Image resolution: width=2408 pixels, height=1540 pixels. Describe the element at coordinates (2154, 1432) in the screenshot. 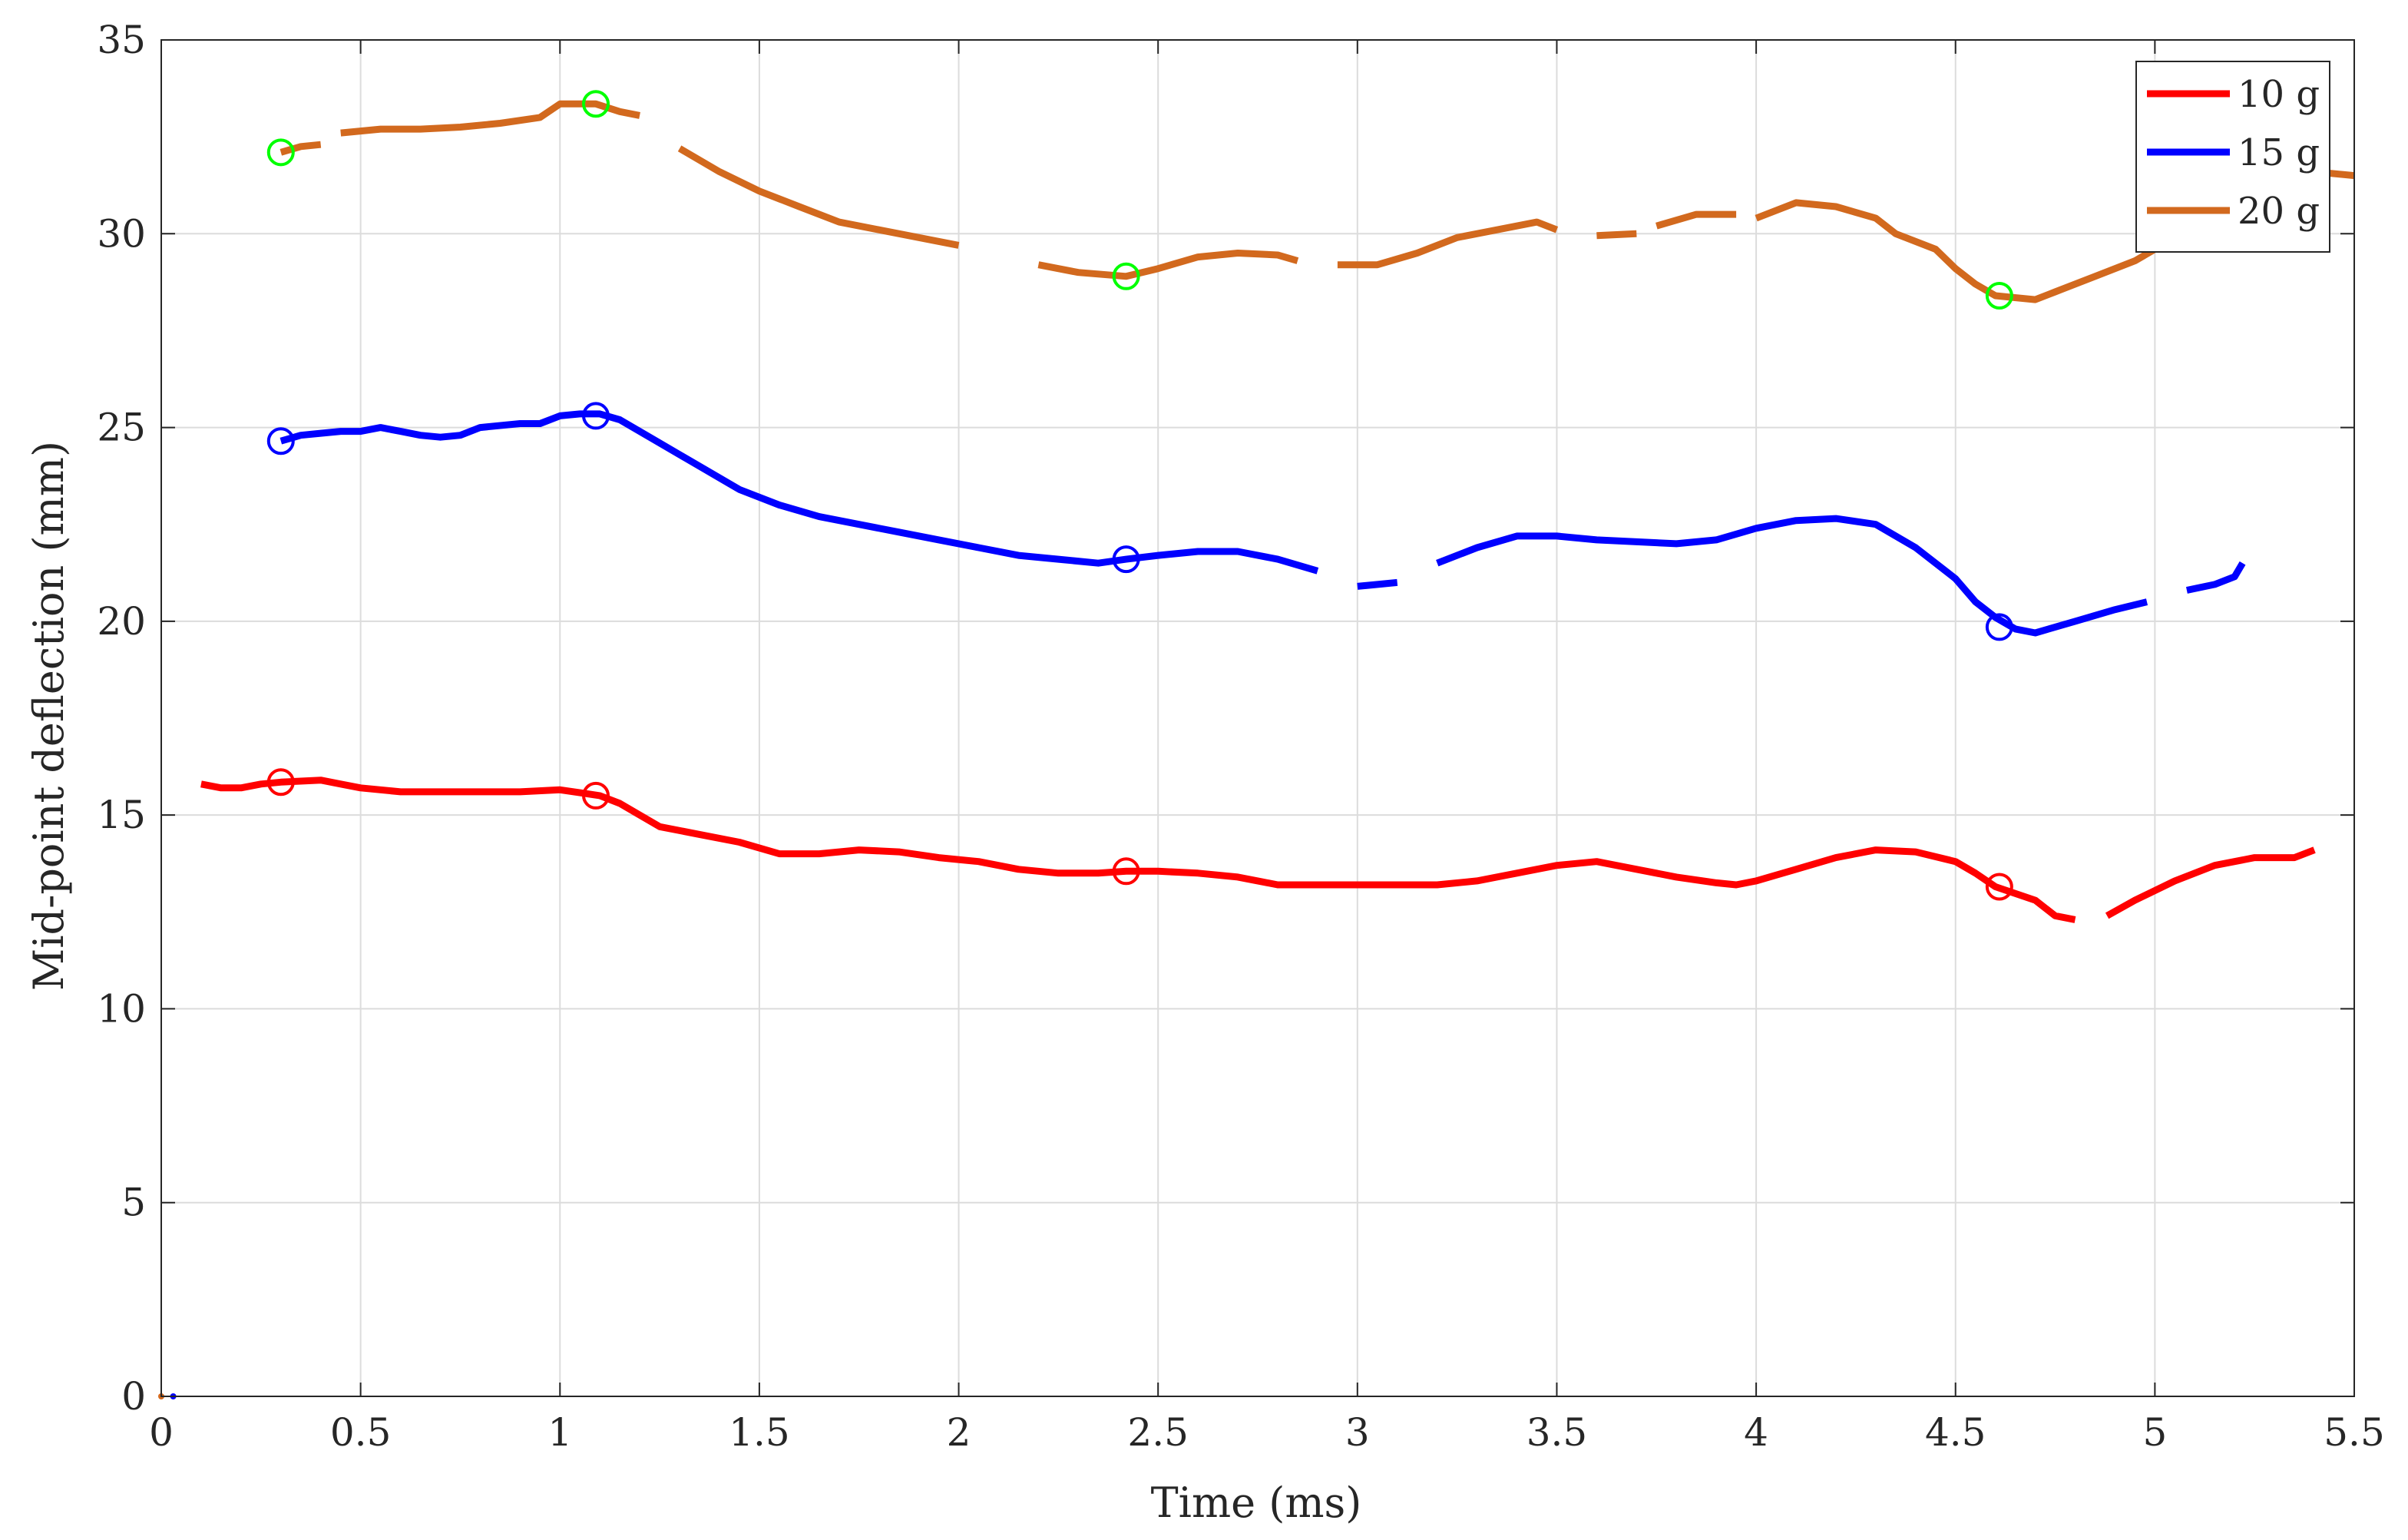

I see `x-tick-label: 5` at that location.